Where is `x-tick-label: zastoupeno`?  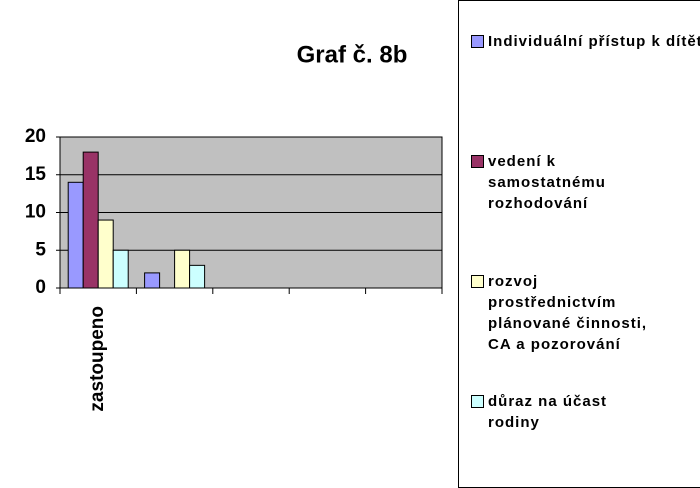 x-tick-label: zastoupeno is located at coordinates (97, 359).